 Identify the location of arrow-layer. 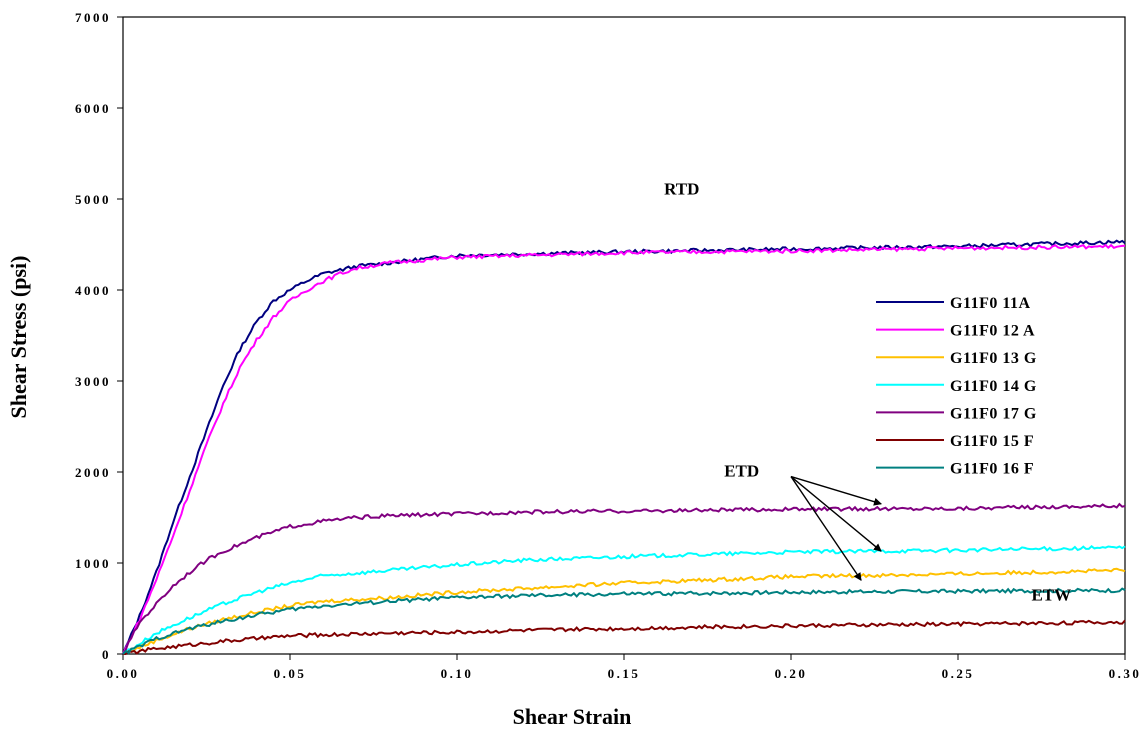
(836, 528).